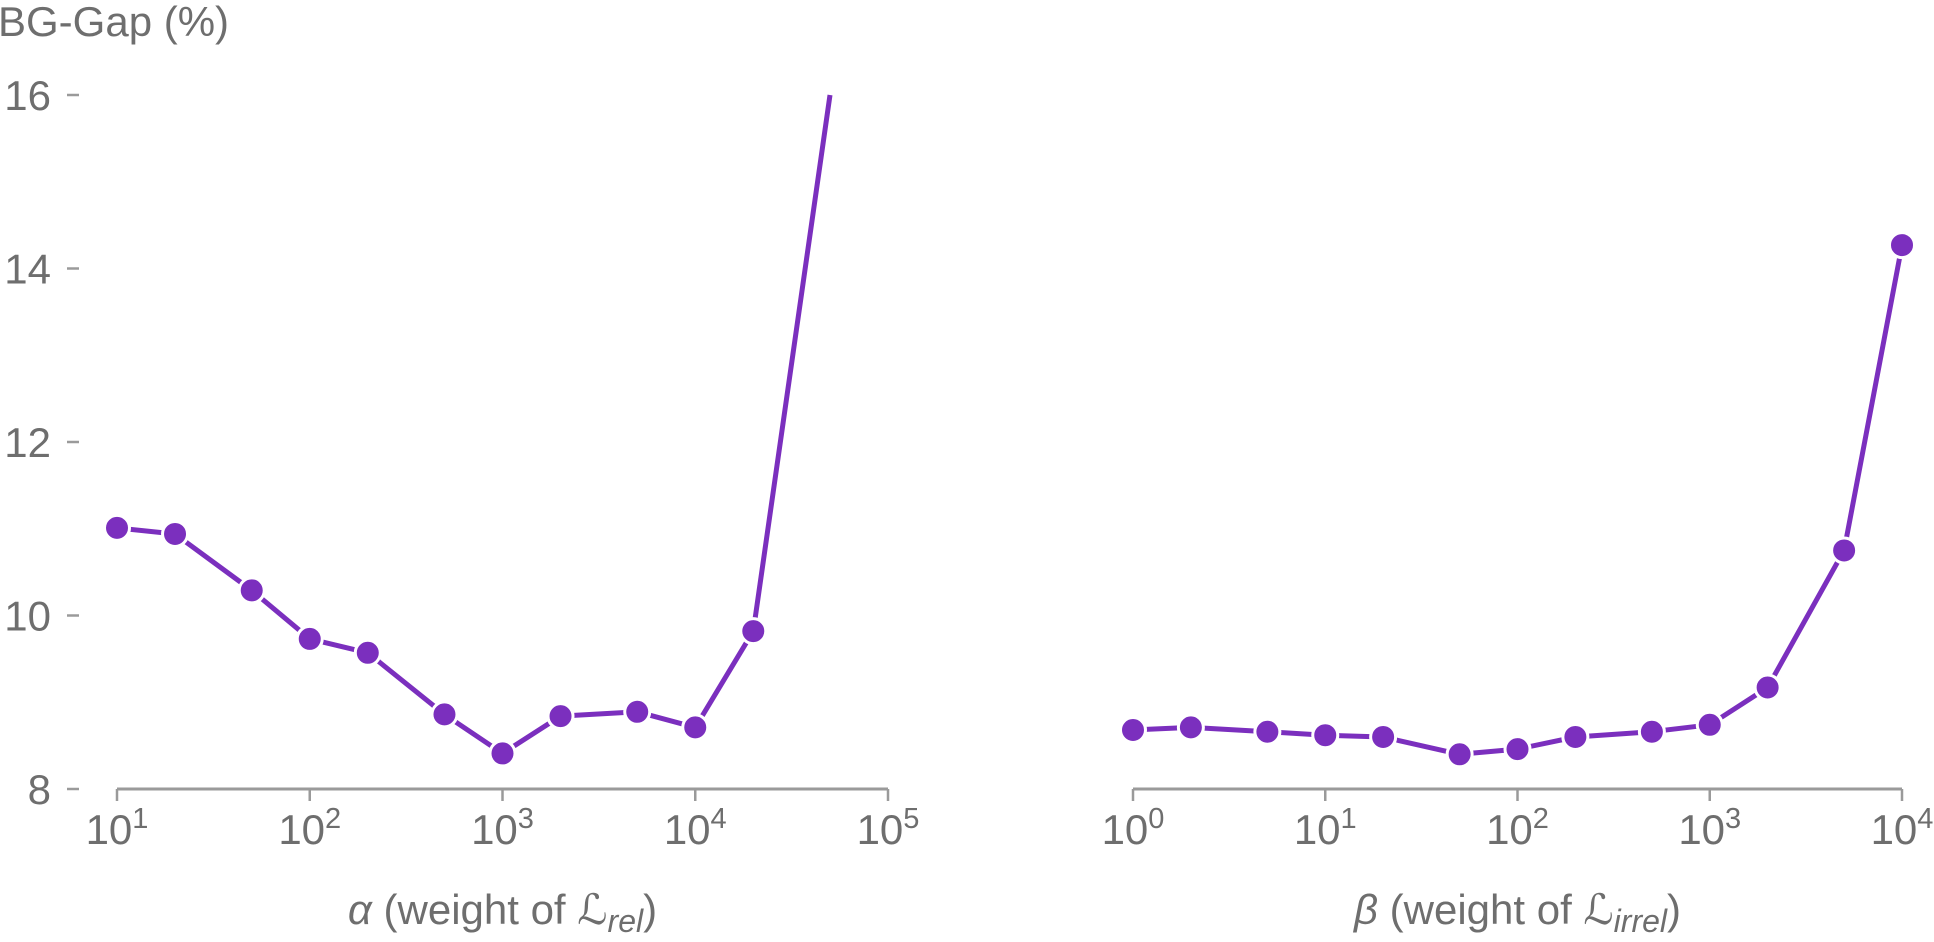 The image size is (1934, 942). Describe the element at coordinates (39, 789) in the screenshot. I see `y-tick-label: 8` at that location.